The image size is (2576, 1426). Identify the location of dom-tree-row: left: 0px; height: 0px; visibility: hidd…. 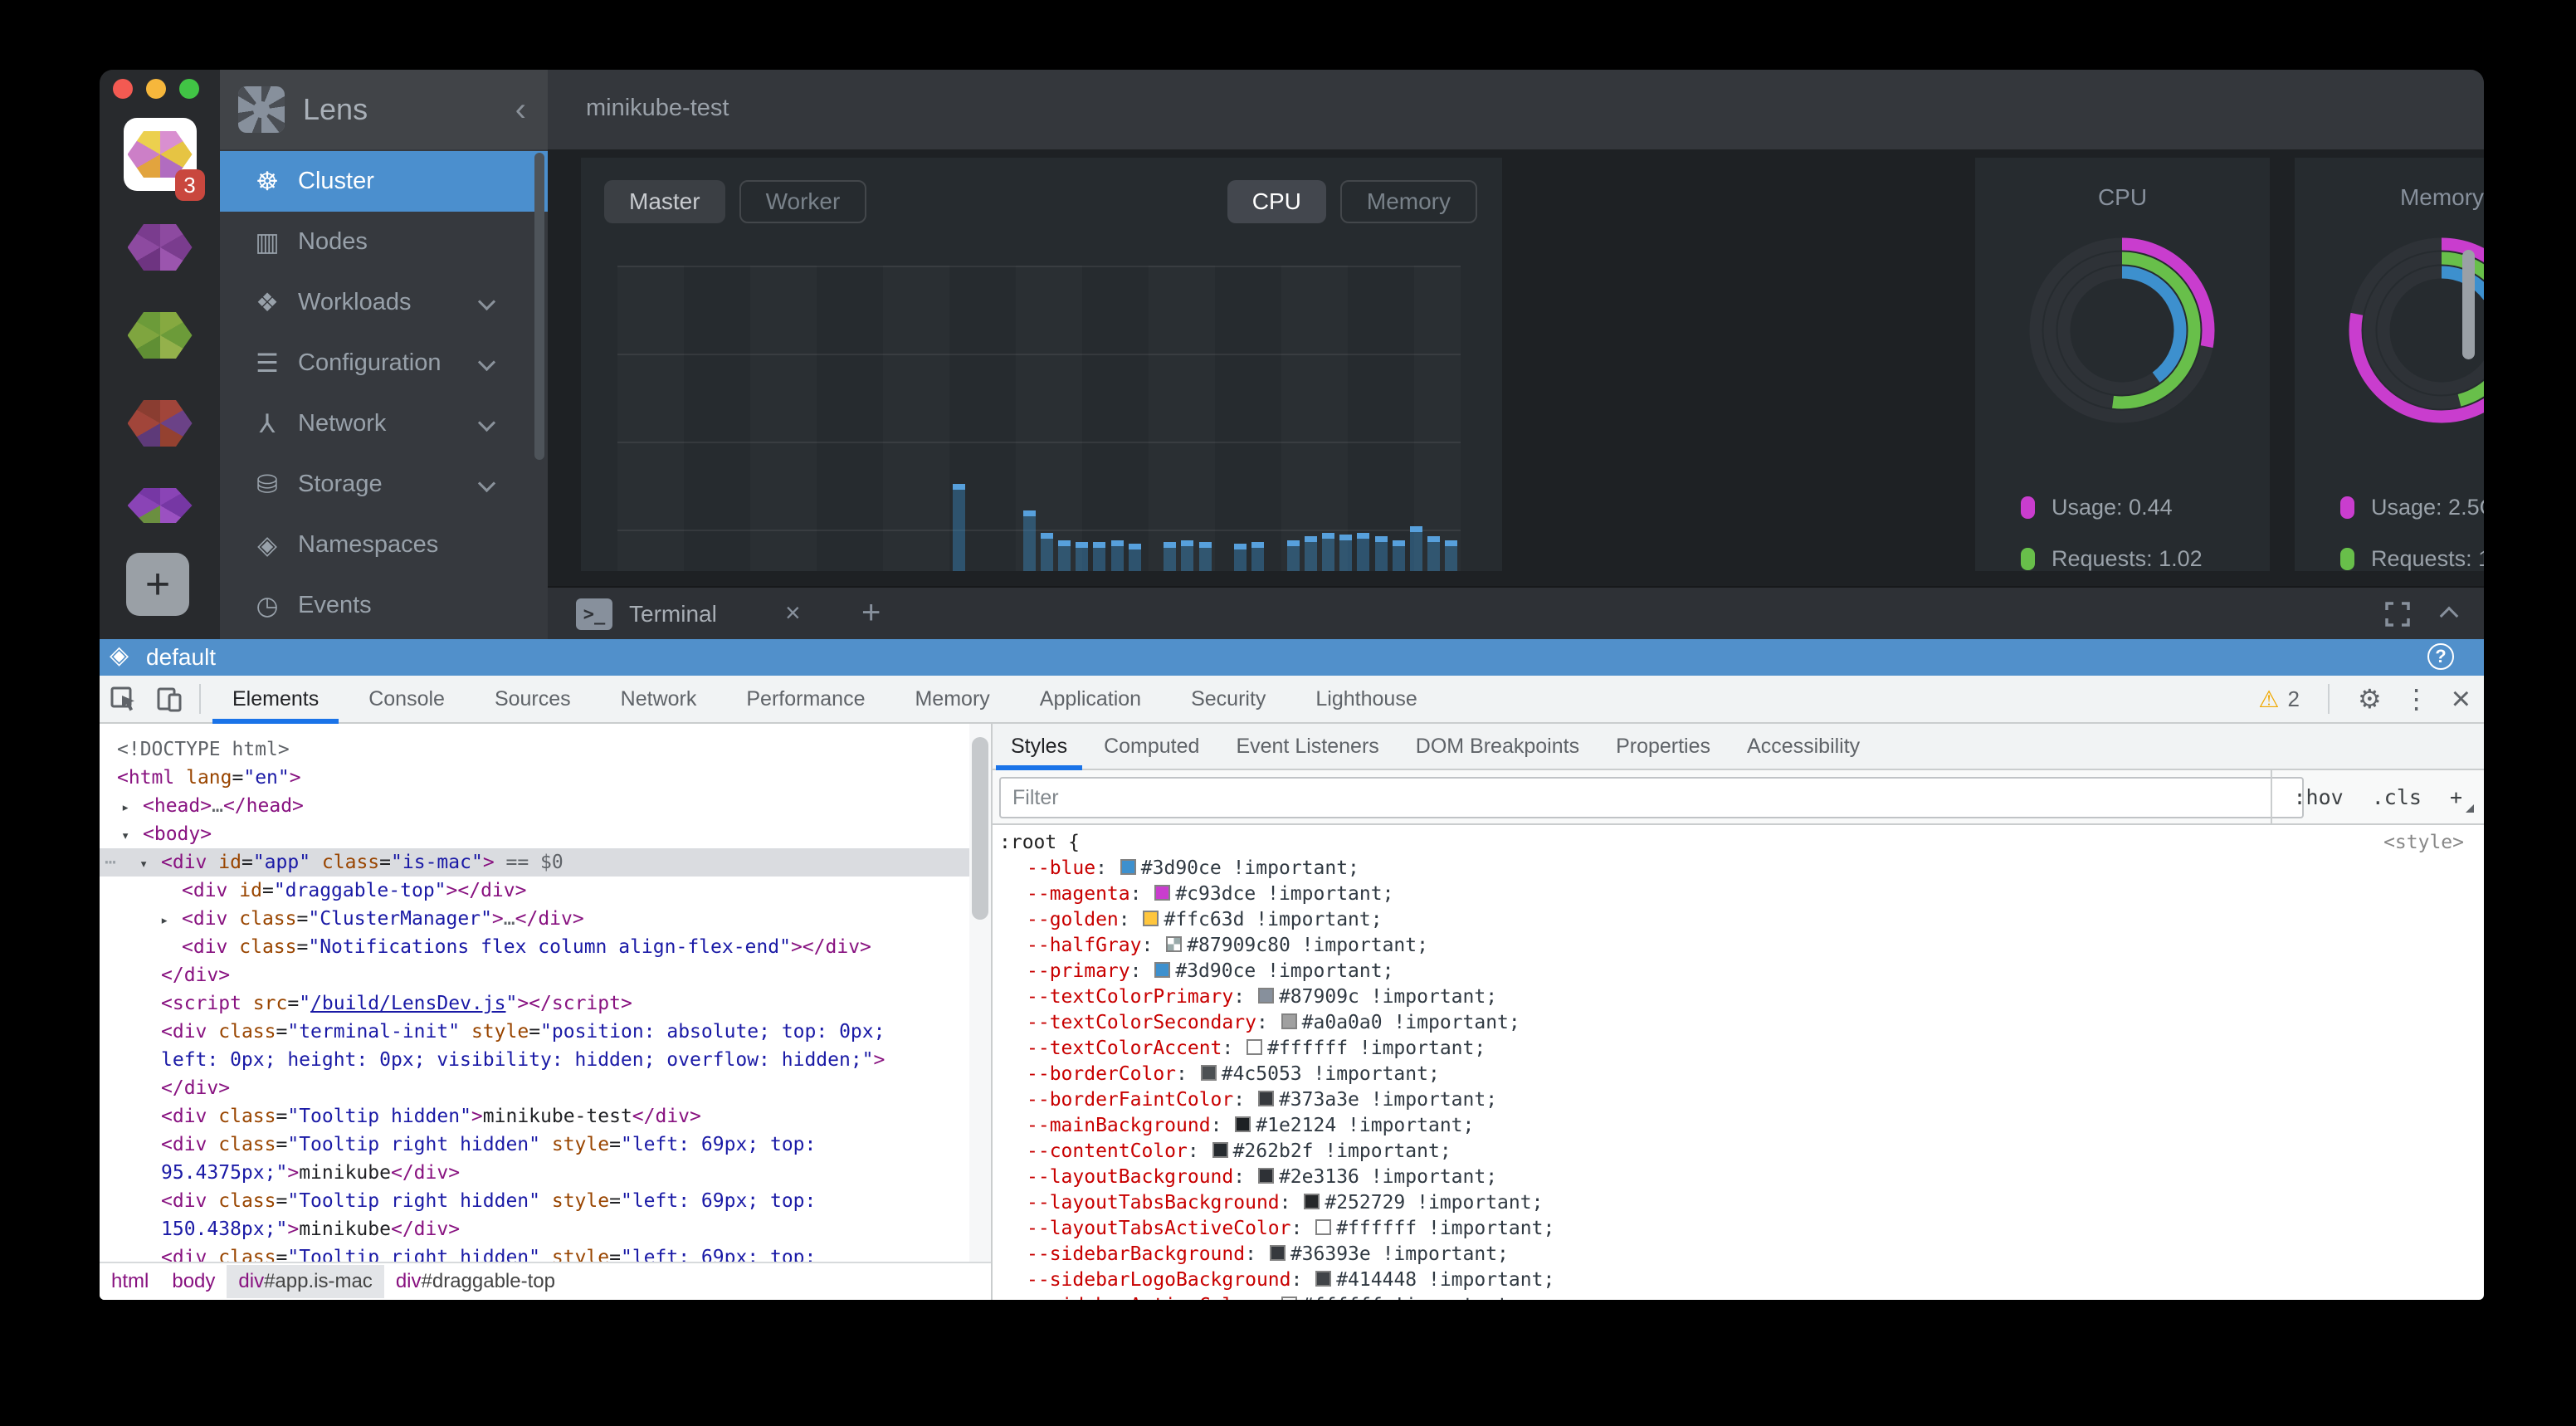
(524, 1060).